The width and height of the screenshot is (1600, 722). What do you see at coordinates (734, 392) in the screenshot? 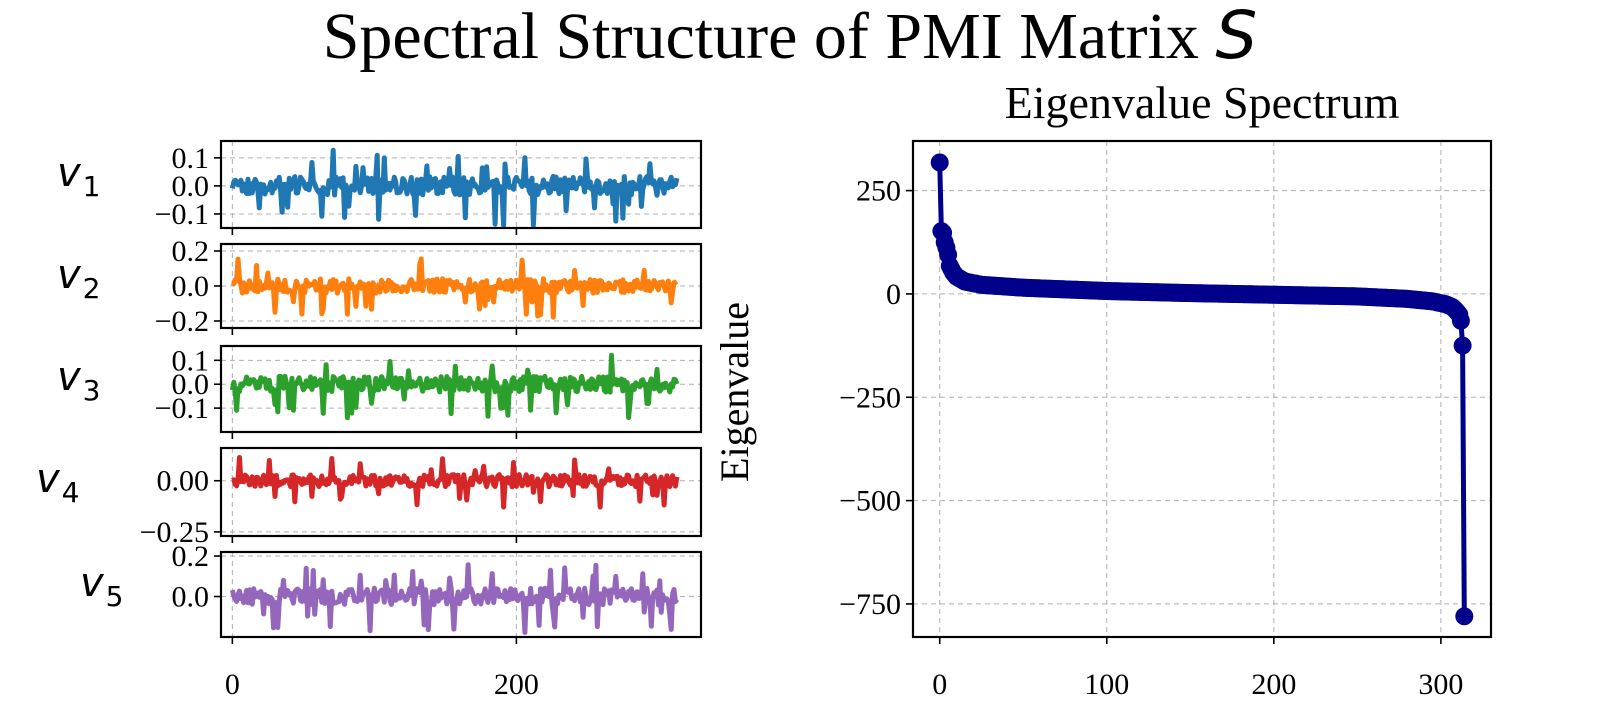
I see `y-axis-label: Eigenvalue` at bounding box center [734, 392].